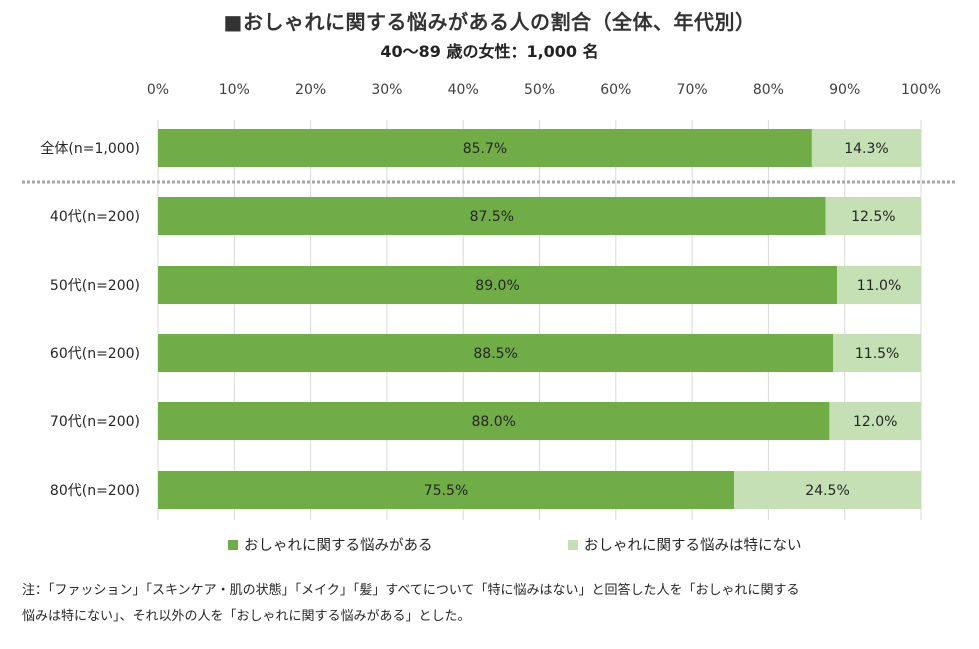  What do you see at coordinates (234, 90) in the screenshot?
I see `x-tick-label: 10%` at bounding box center [234, 90].